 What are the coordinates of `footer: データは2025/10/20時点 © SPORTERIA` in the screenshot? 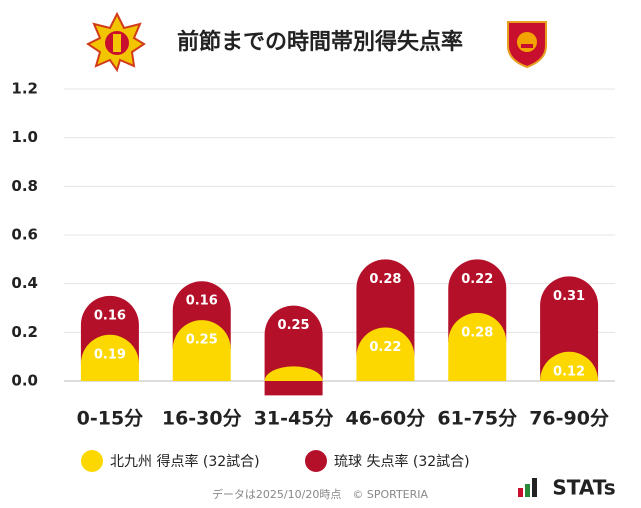 It's located at (320, 494).